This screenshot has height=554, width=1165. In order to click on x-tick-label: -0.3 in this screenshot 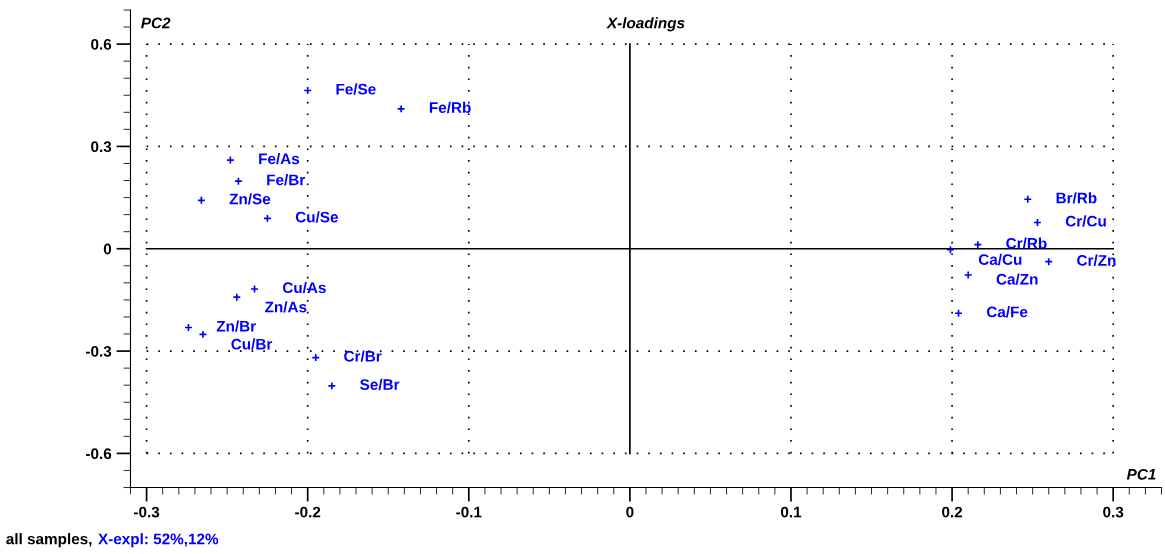, I will do `click(147, 512)`.